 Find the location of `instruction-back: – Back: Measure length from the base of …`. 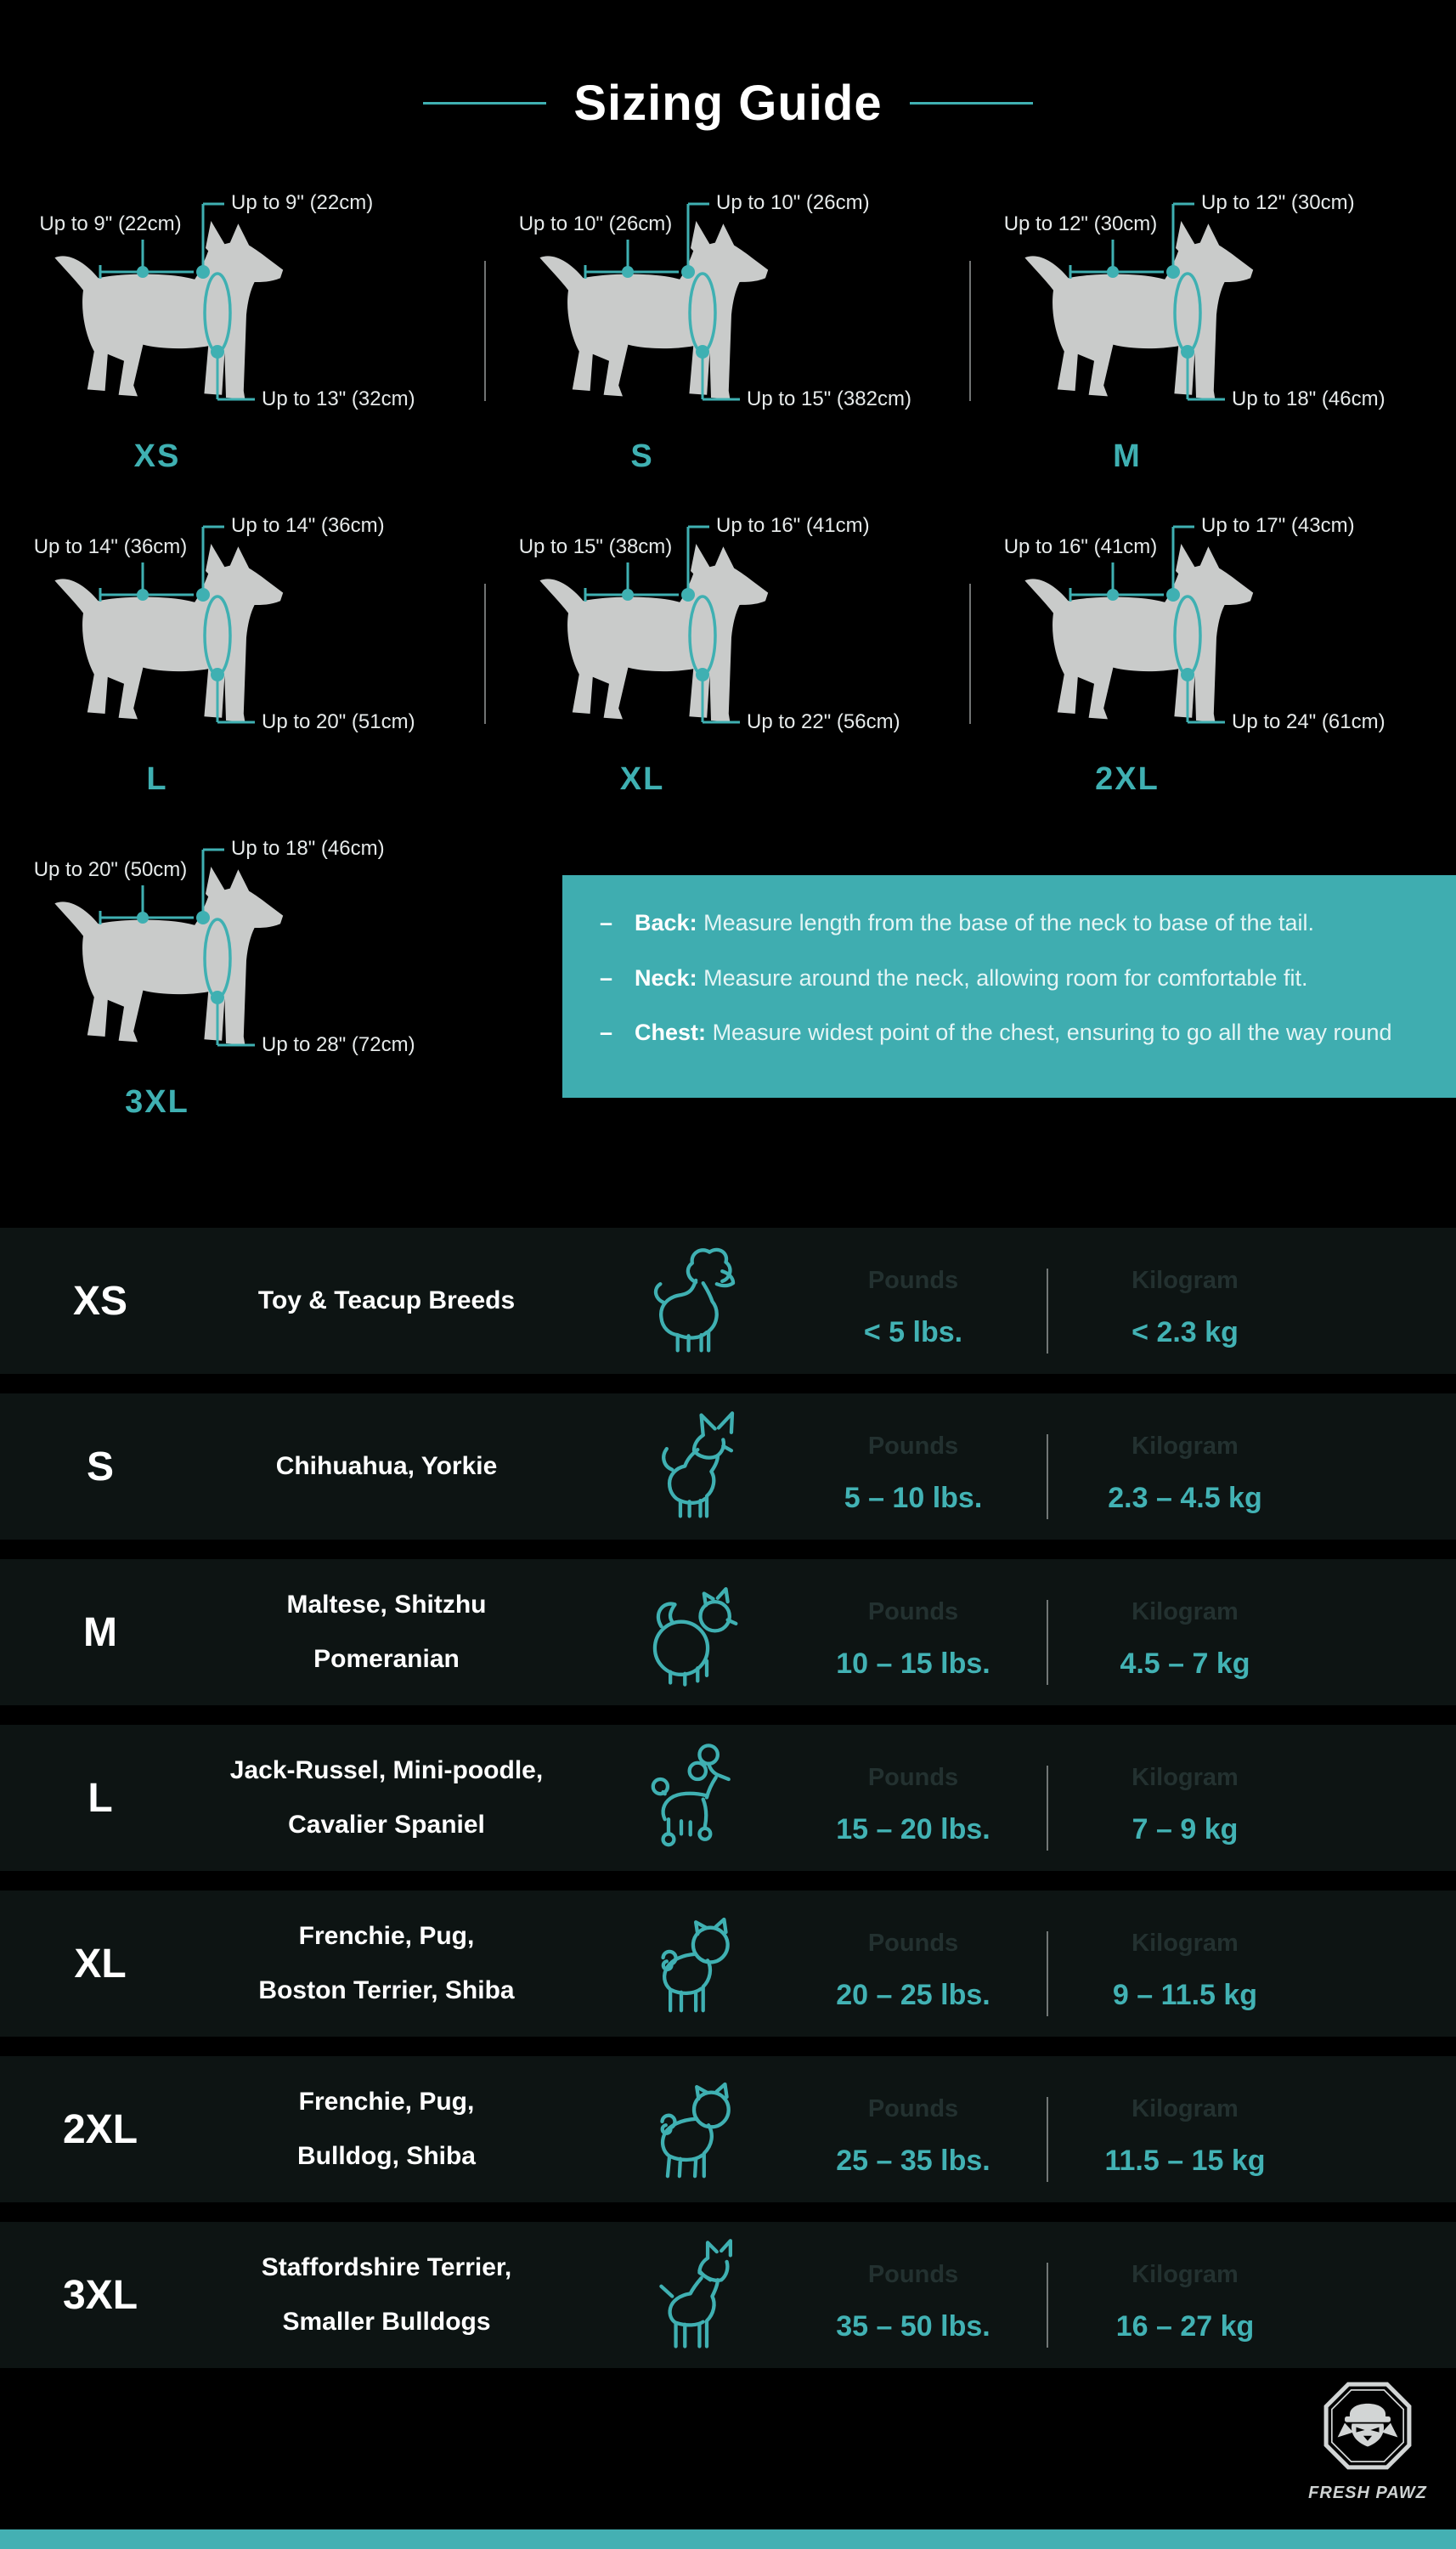

instruction-back: – Back: Measure length from the base of … is located at coordinates (1011, 924).